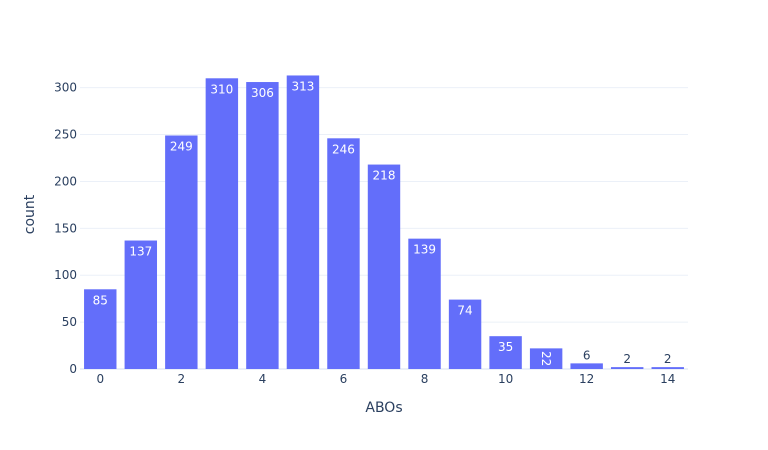 This screenshot has width=768, height=450. Describe the element at coordinates (385, 379) in the screenshot. I see `x-axis-ticks: 0 2 4 6 8 10 12 14` at that location.